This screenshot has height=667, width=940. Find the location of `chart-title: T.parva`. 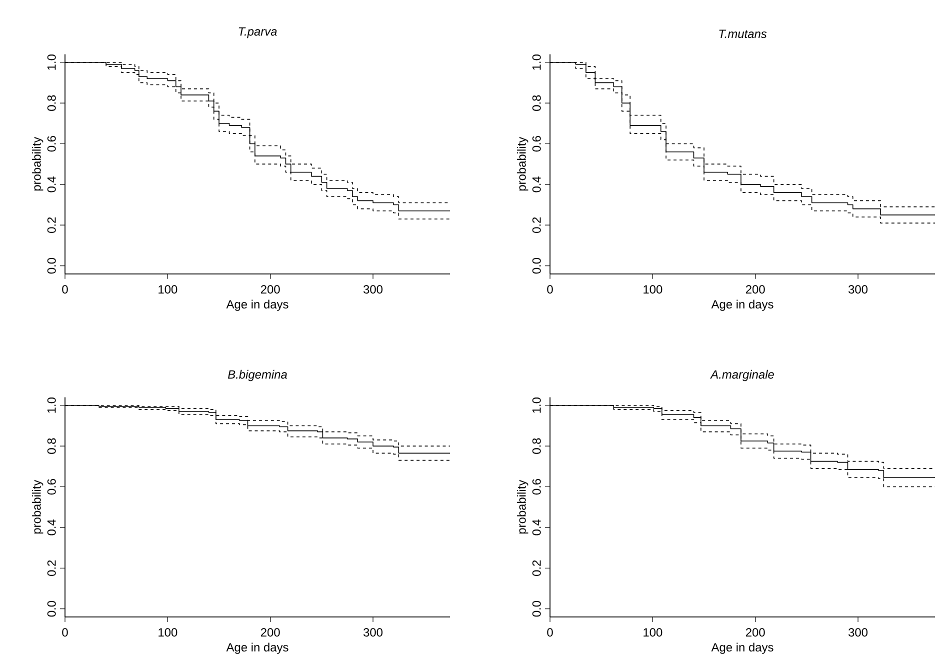

chart-title: T.parva is located at coordinates (257, 32).